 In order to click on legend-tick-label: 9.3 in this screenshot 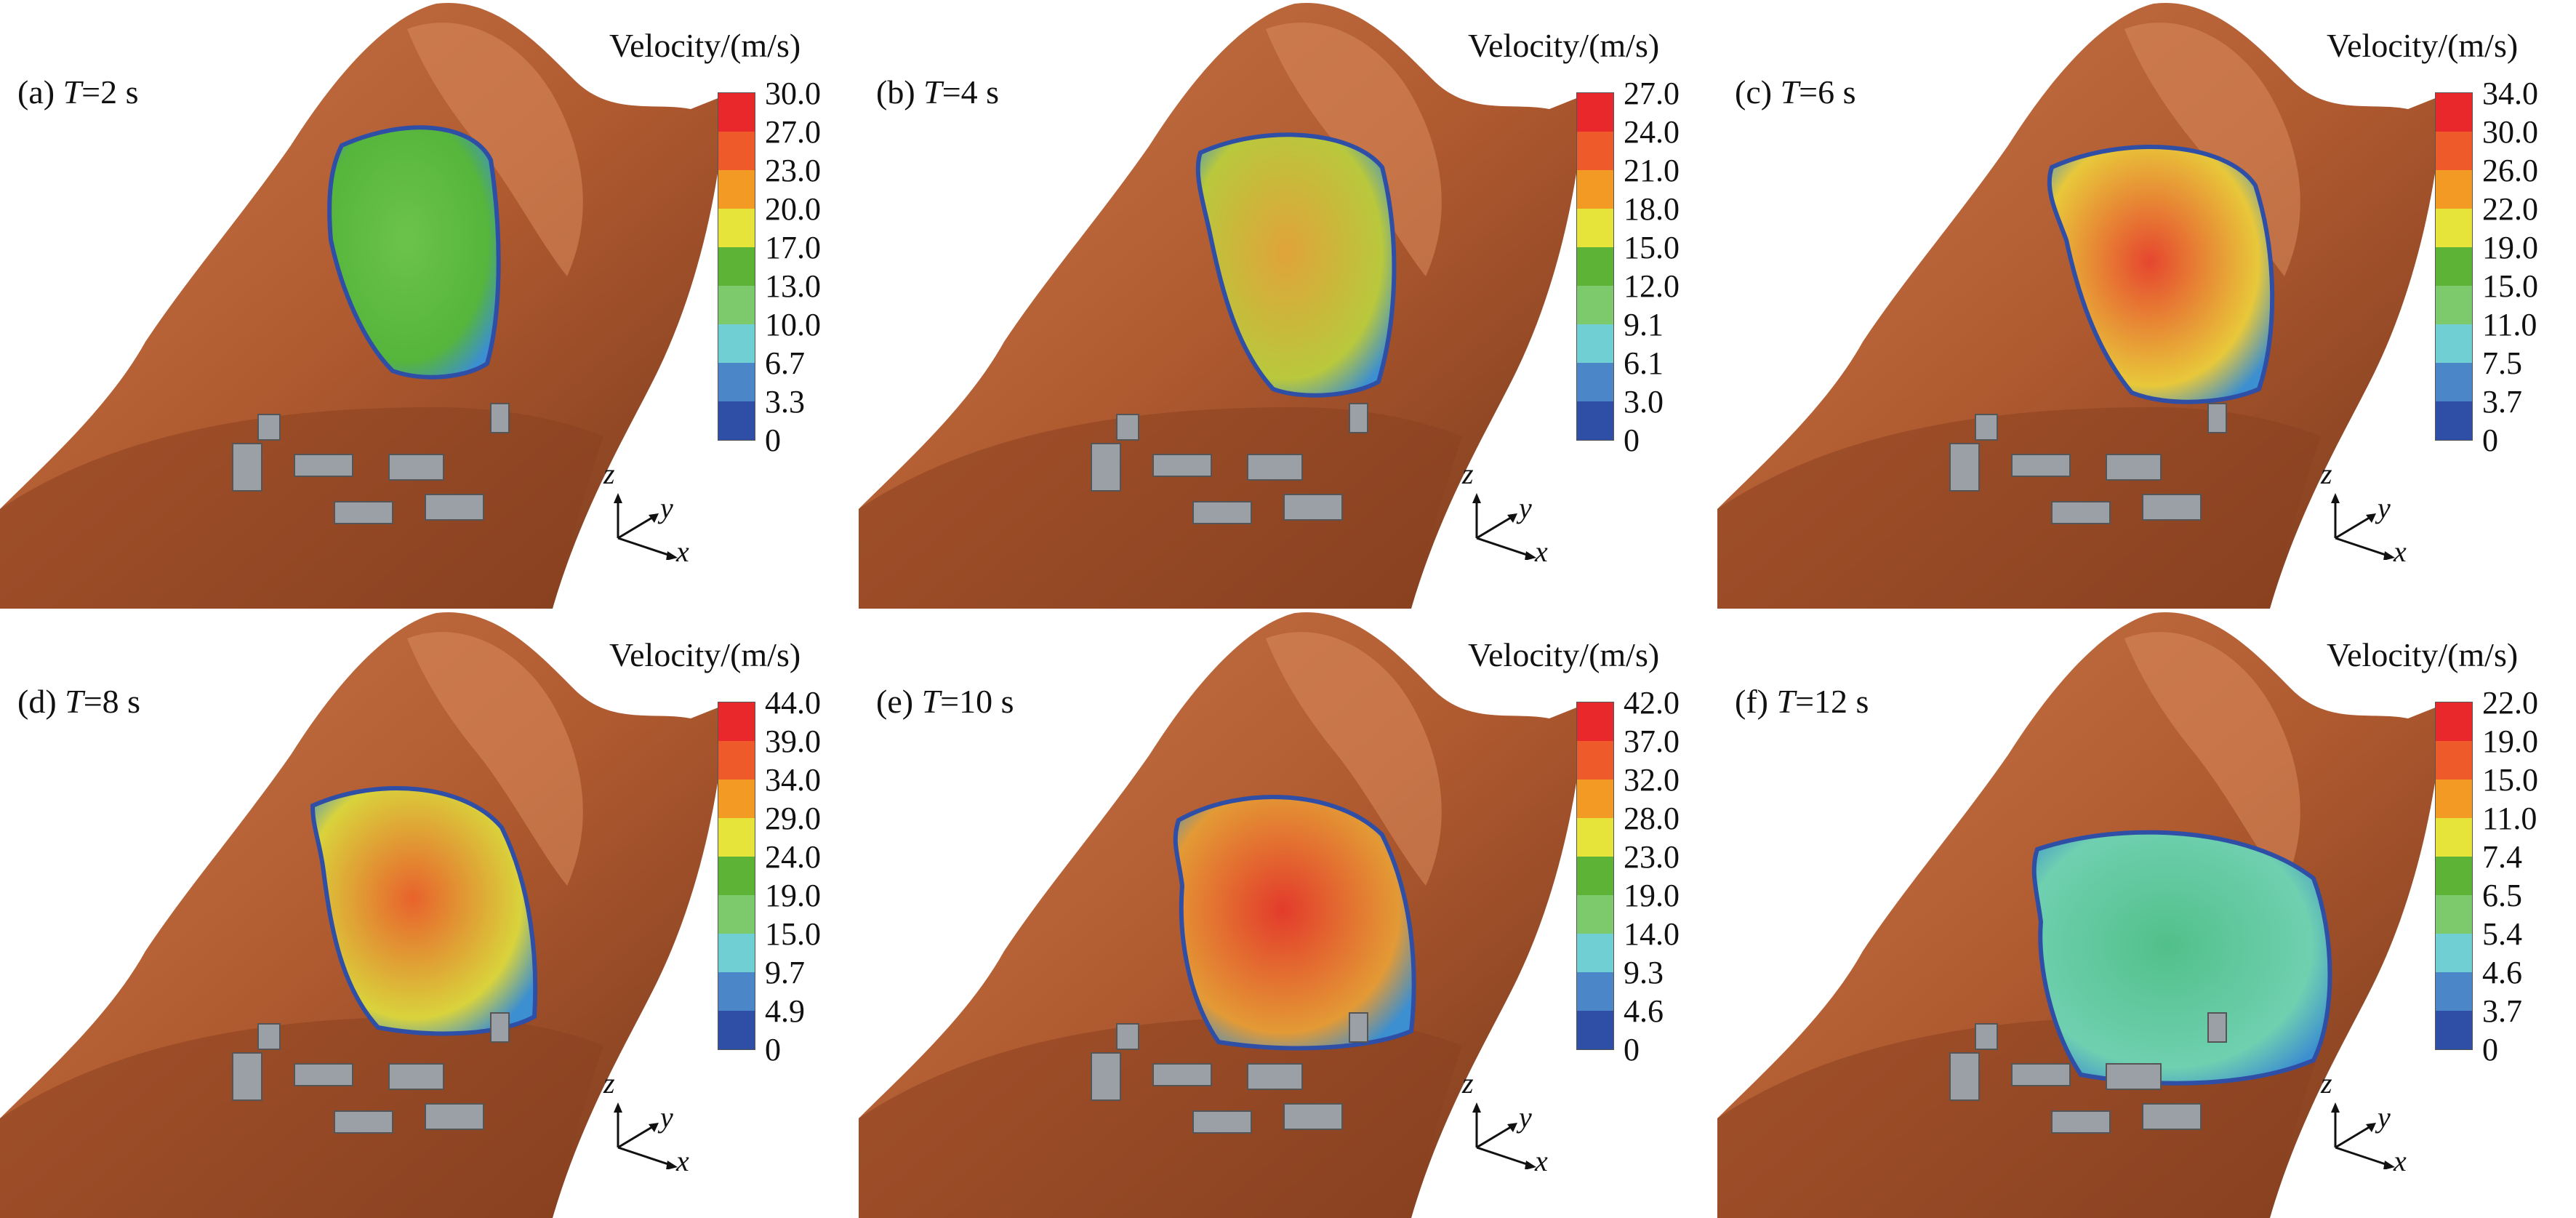, I will do `click(1644, 972)`.